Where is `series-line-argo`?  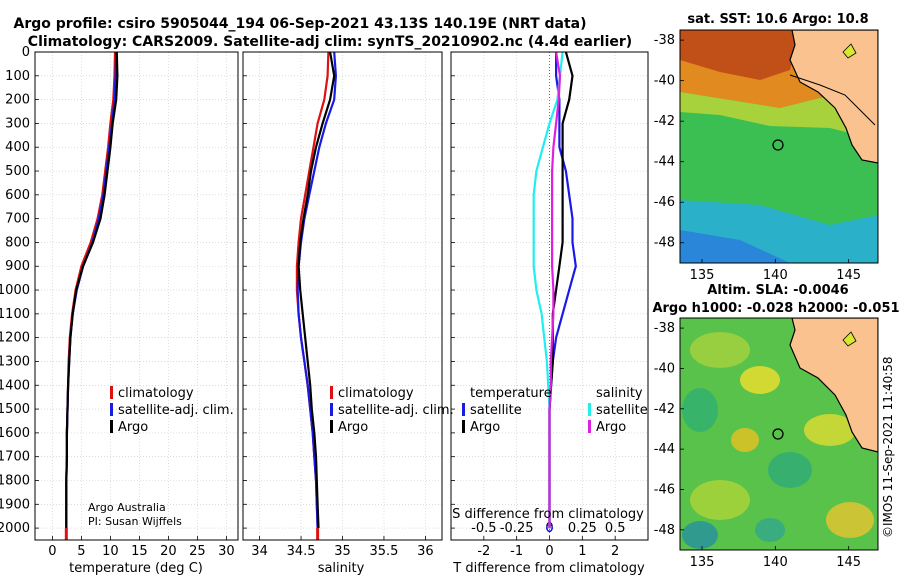
series-line-argo is located at coordinates (316, 290).